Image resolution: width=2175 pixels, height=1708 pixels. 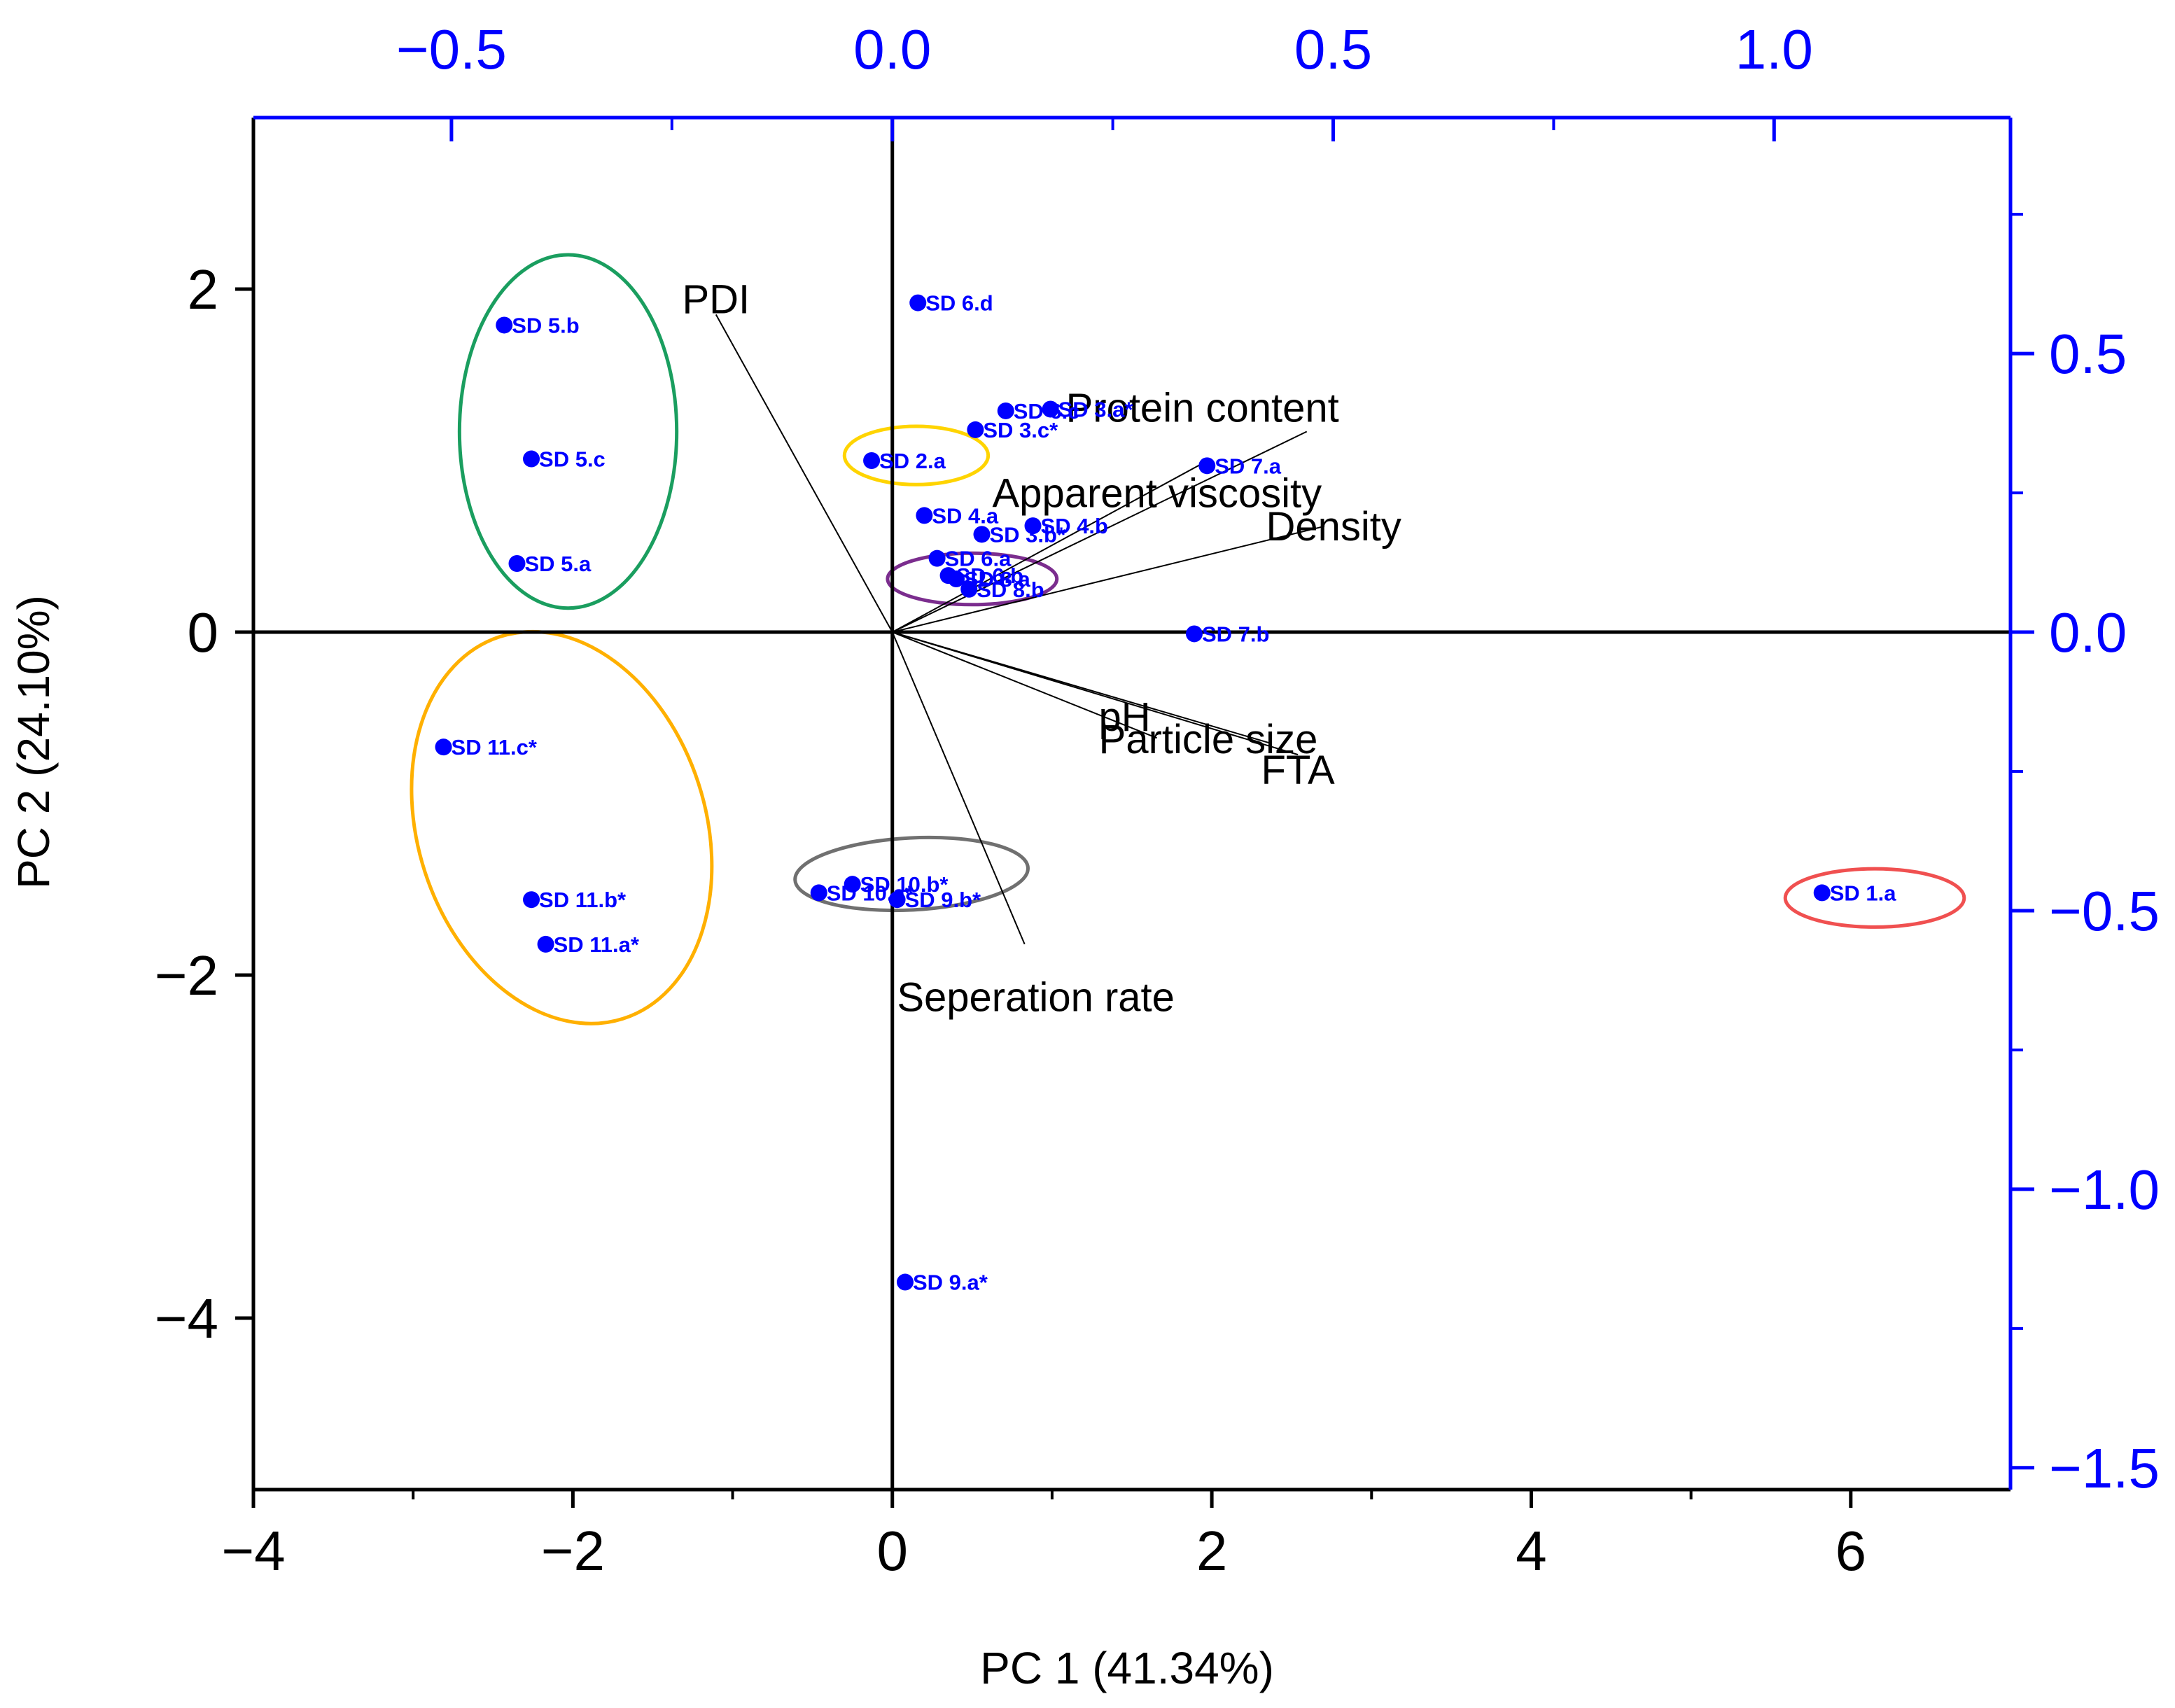 What do you see at coordinates (959, 303) in the screenshot?
I see `point-label-sd-6-d: SD 6.d` at bounding box center [959, 303].